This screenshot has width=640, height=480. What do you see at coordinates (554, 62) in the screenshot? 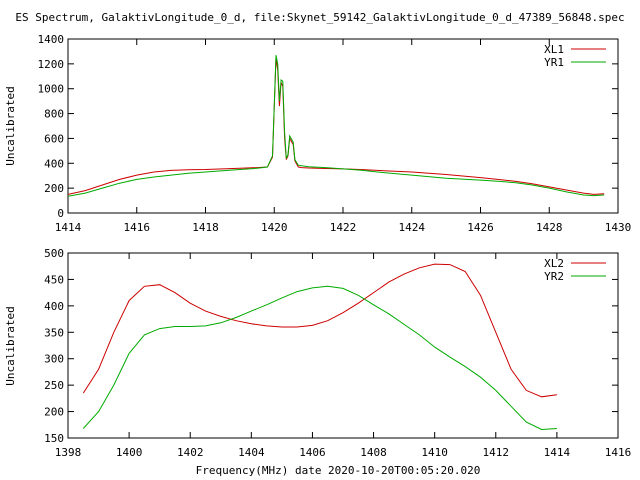
I see `legend-label-yr1: YR1` at bounding box center [554, 62].